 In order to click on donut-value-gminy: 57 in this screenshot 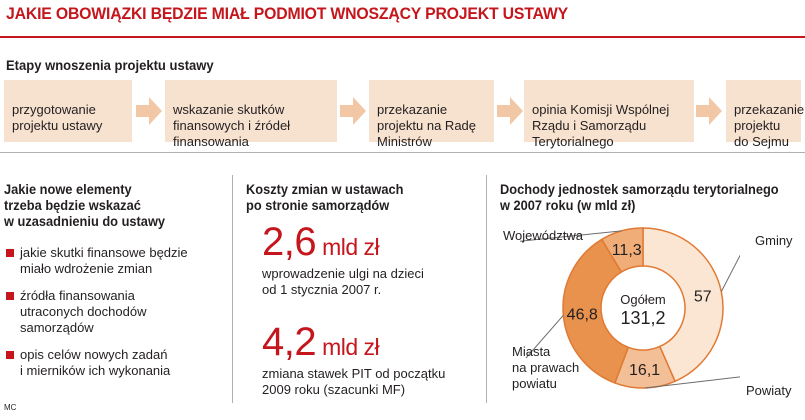, I will do `click(703, 297)`.